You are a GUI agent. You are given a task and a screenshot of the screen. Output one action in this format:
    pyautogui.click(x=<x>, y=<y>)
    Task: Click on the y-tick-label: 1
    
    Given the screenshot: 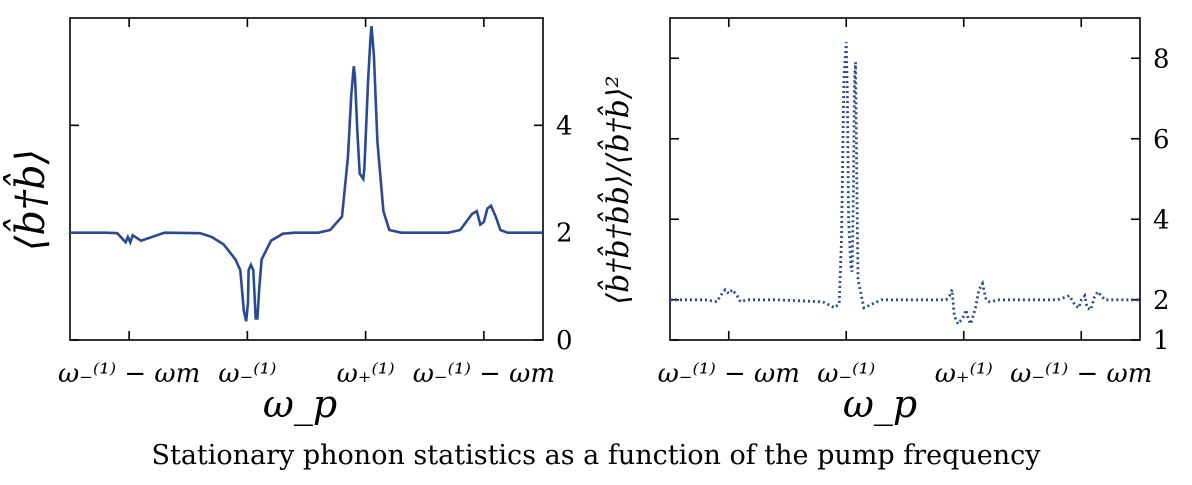 What is the action you would take?
    pyautogui.click(x=1161, y=341)
    